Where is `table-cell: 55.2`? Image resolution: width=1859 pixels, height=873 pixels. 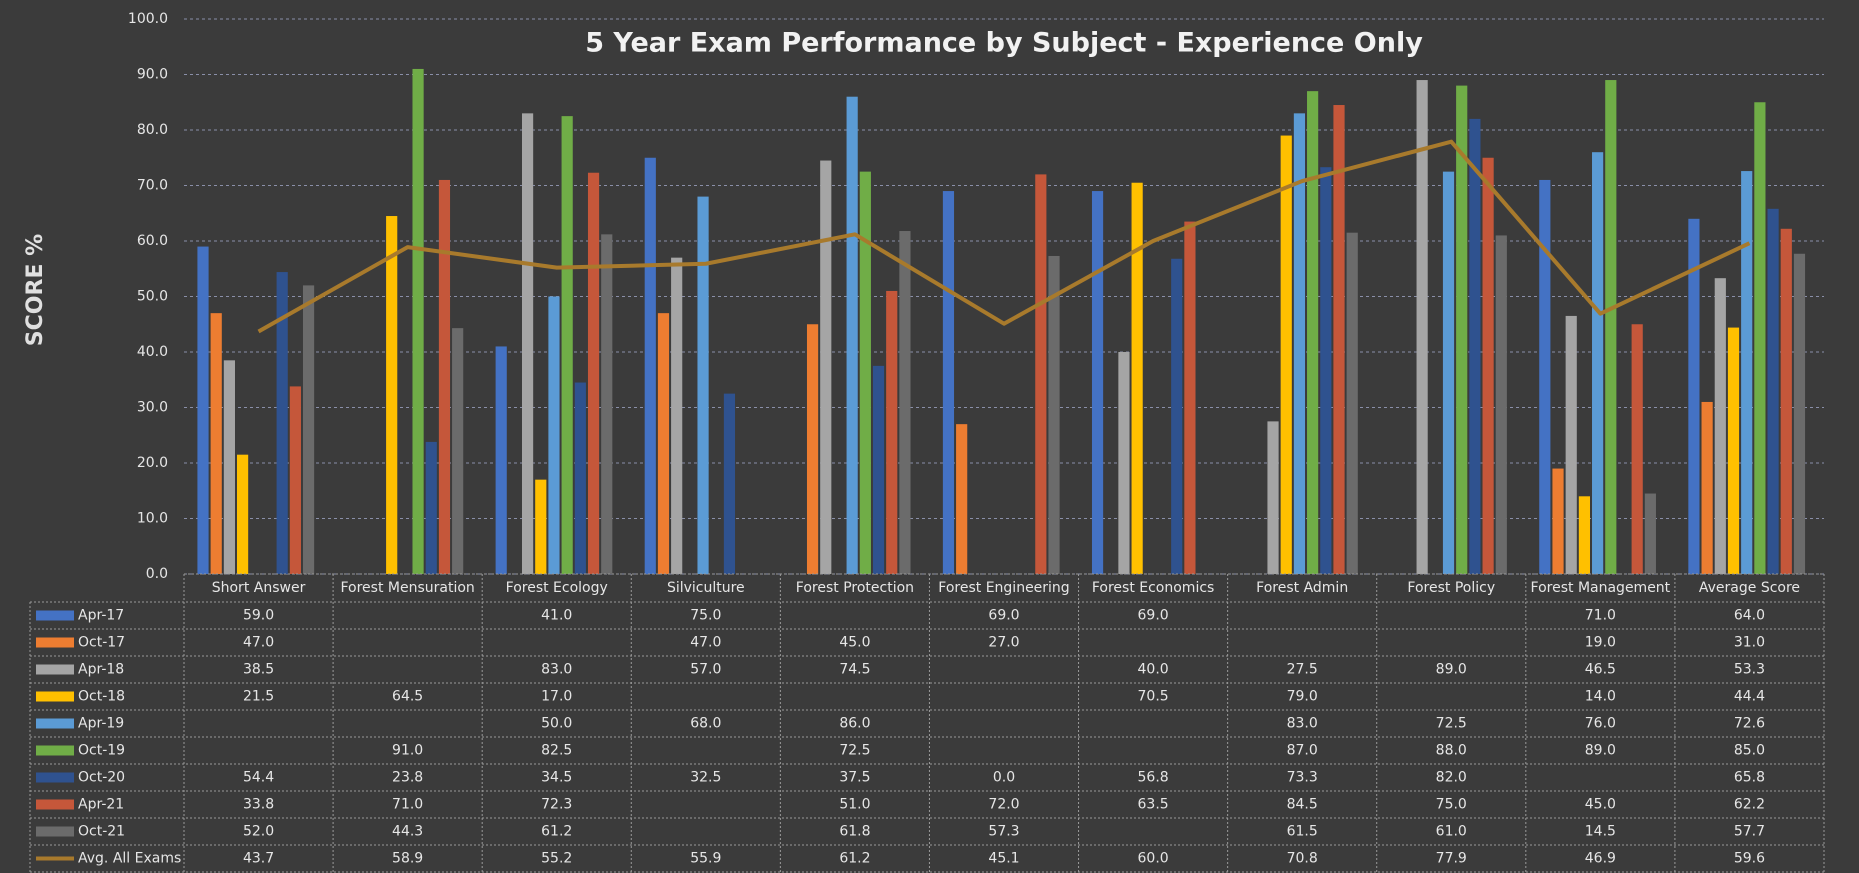
table-cell: 55.2 is located at coordinates (556, 859).